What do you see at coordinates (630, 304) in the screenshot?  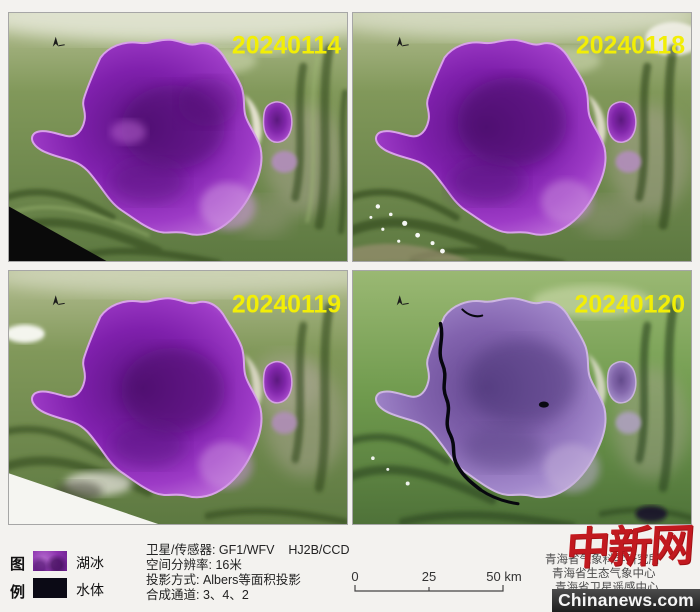 I see `date-label: 20240120` at bounding box center [630, 304].